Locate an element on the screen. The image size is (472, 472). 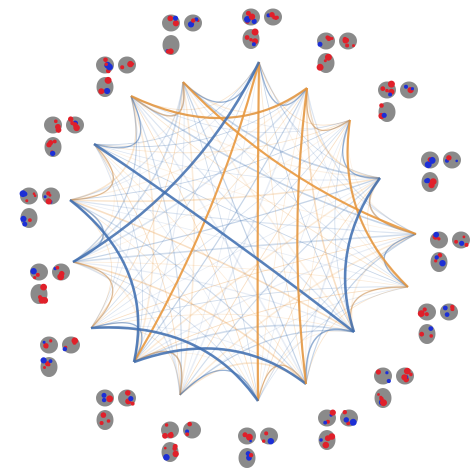
brain-slice is located at coordinates (127, 65).